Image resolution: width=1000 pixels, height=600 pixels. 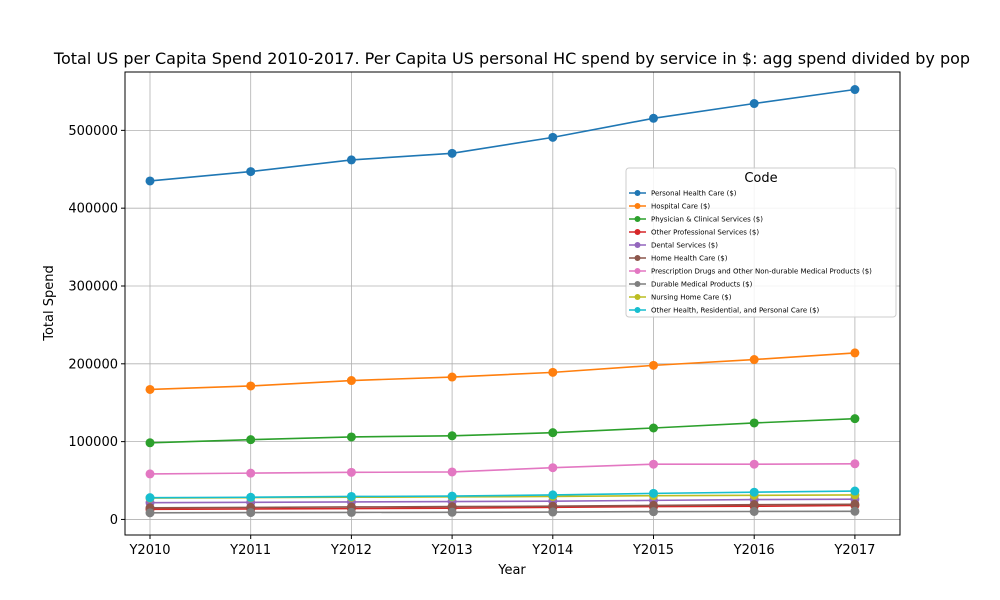 I want to click on x-tick-label: Y2012, so click(x=351, y=550).